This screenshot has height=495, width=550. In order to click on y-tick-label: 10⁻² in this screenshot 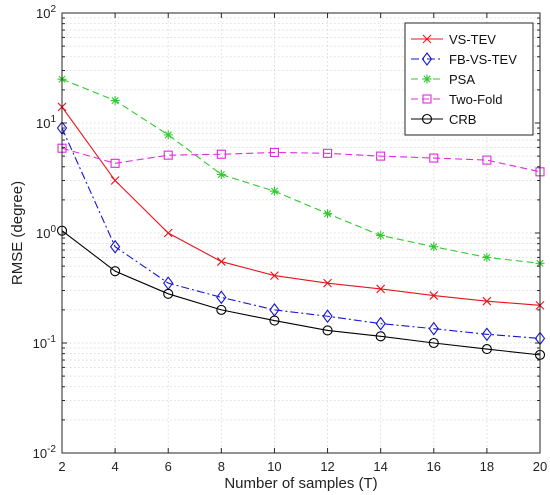, I will do `click(45, 452)`.